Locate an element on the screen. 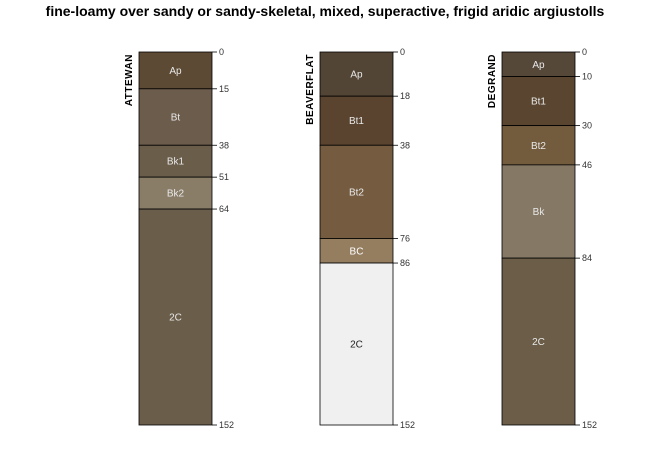  horizon-label: Bk1 is located at coordinates (176, 162).